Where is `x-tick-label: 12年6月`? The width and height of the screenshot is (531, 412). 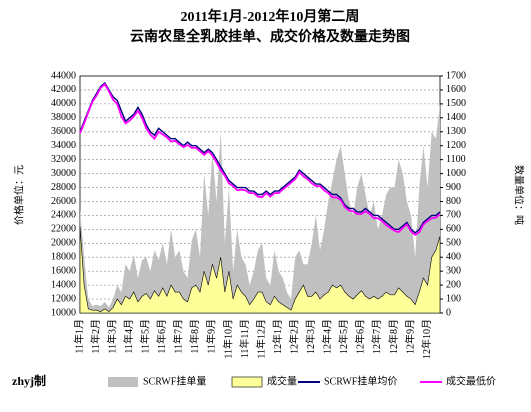
x-tick-label: 12年6月 is located at coordinates (360, 336).